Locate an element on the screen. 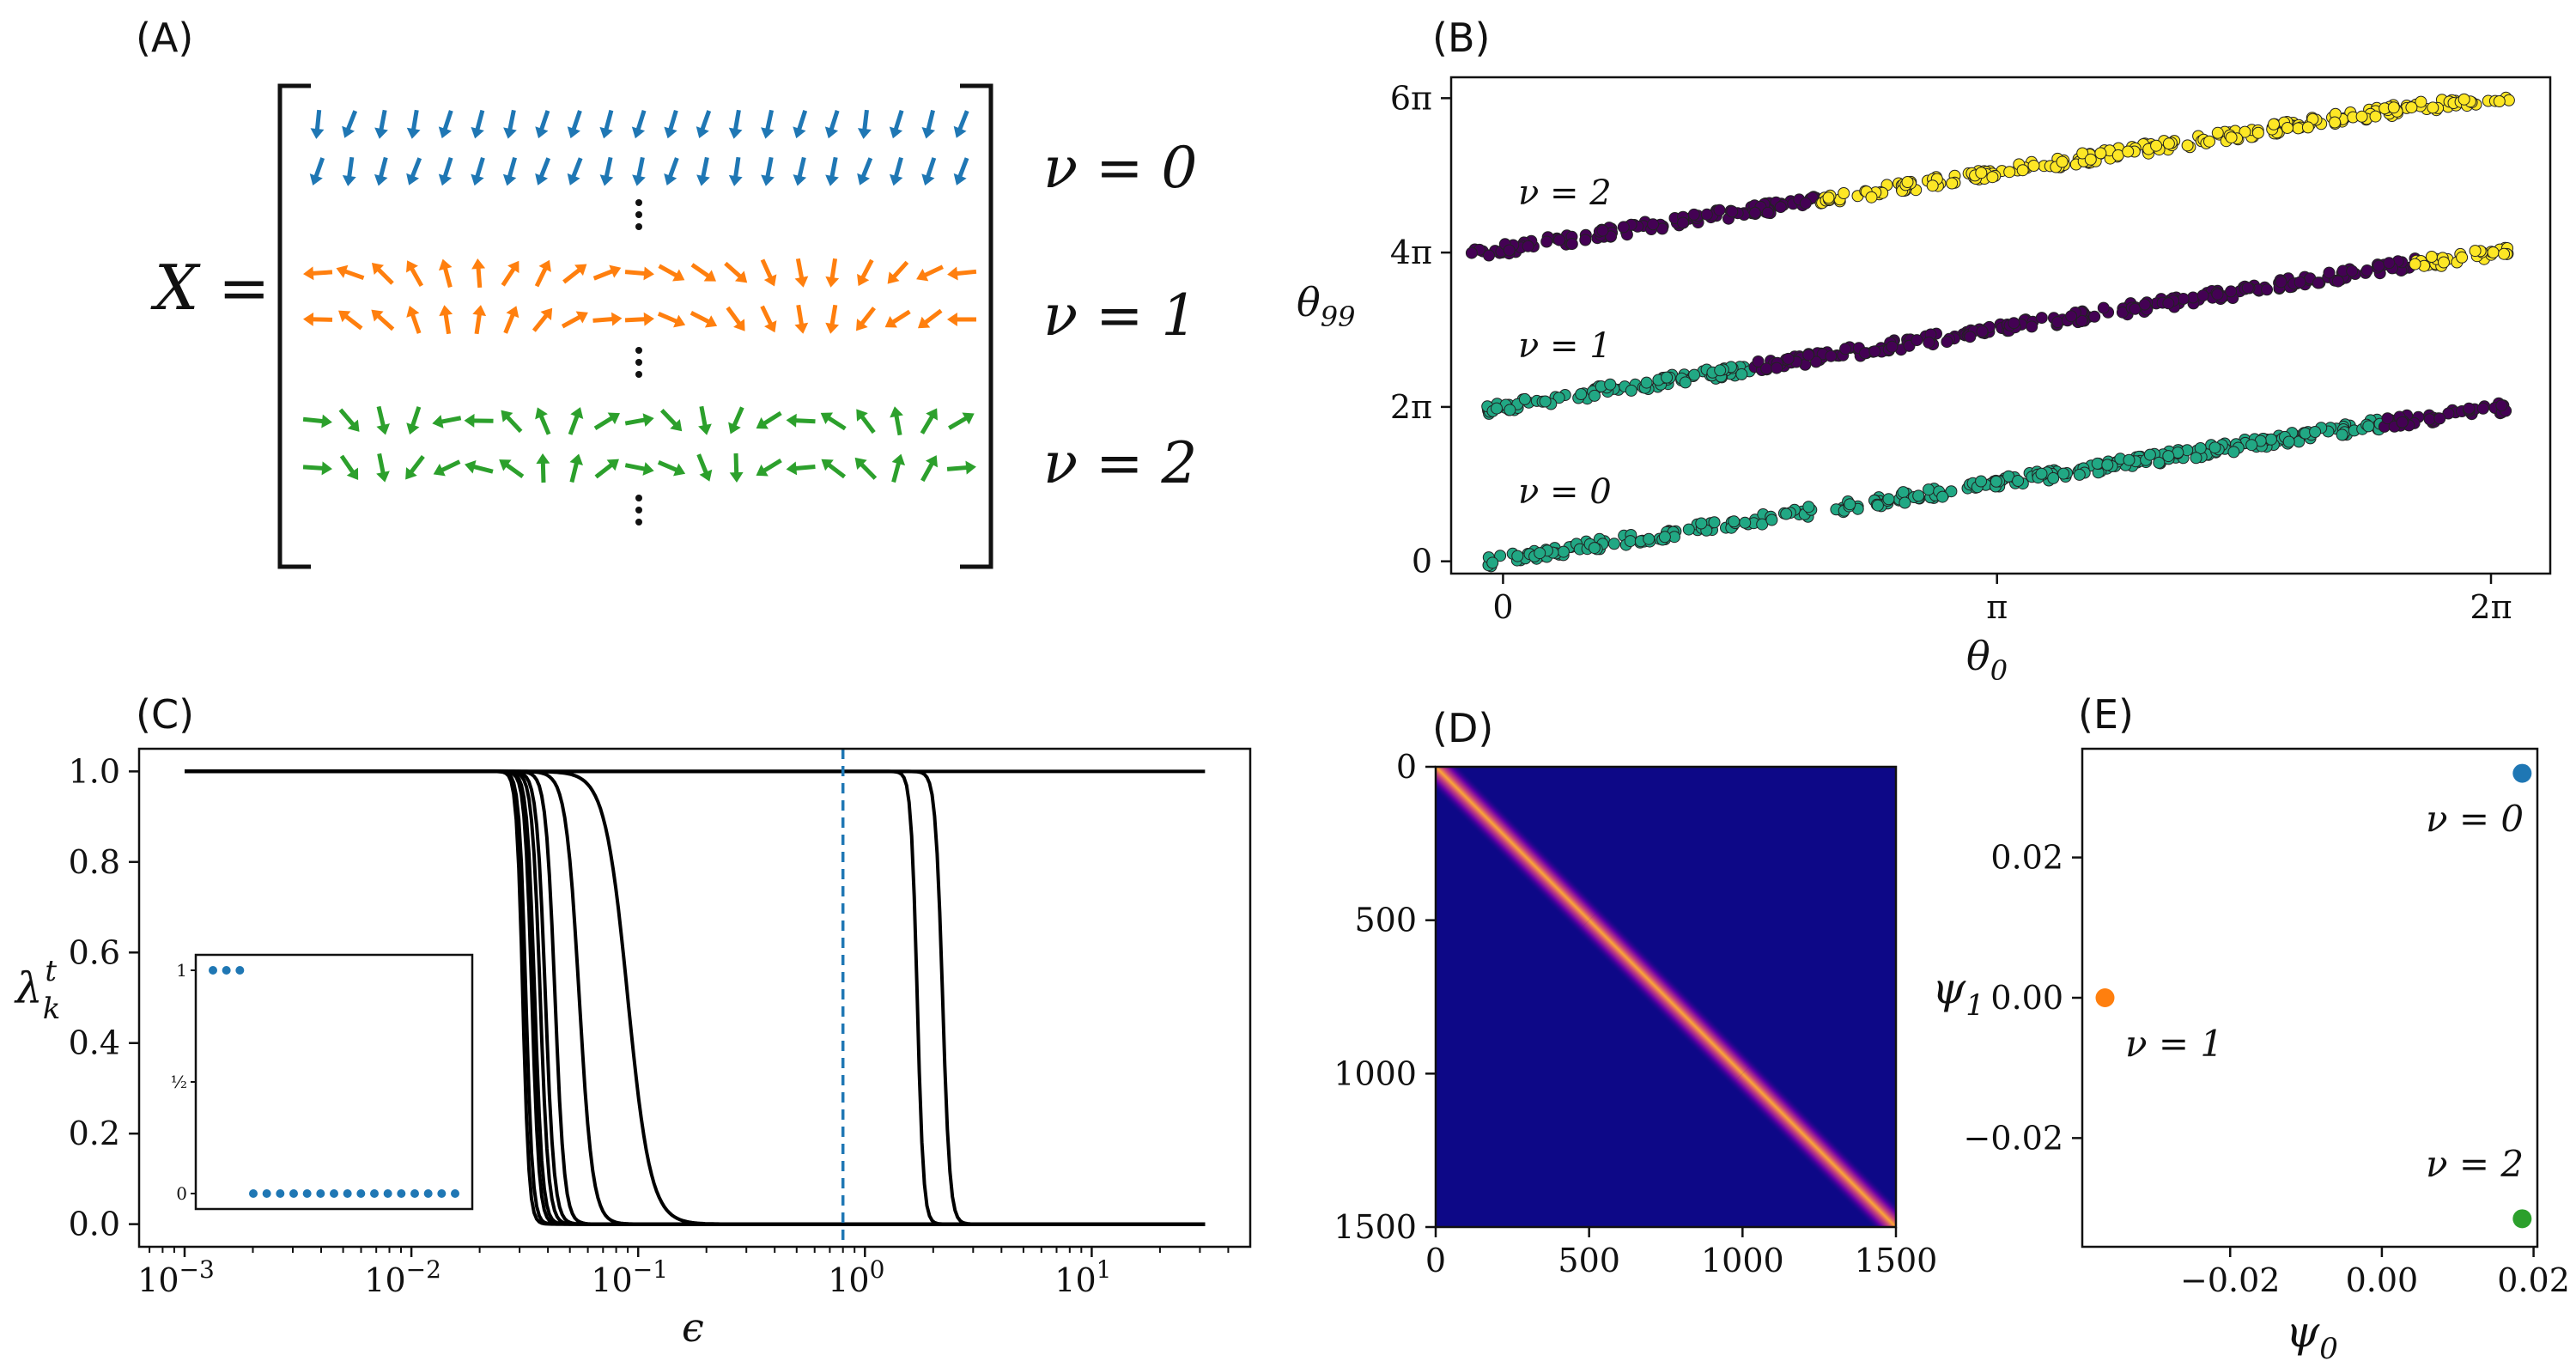 The height and width of the screenshot is (1367, 2576). y-tick-label: 6π is located at coordinates (1411, 98).